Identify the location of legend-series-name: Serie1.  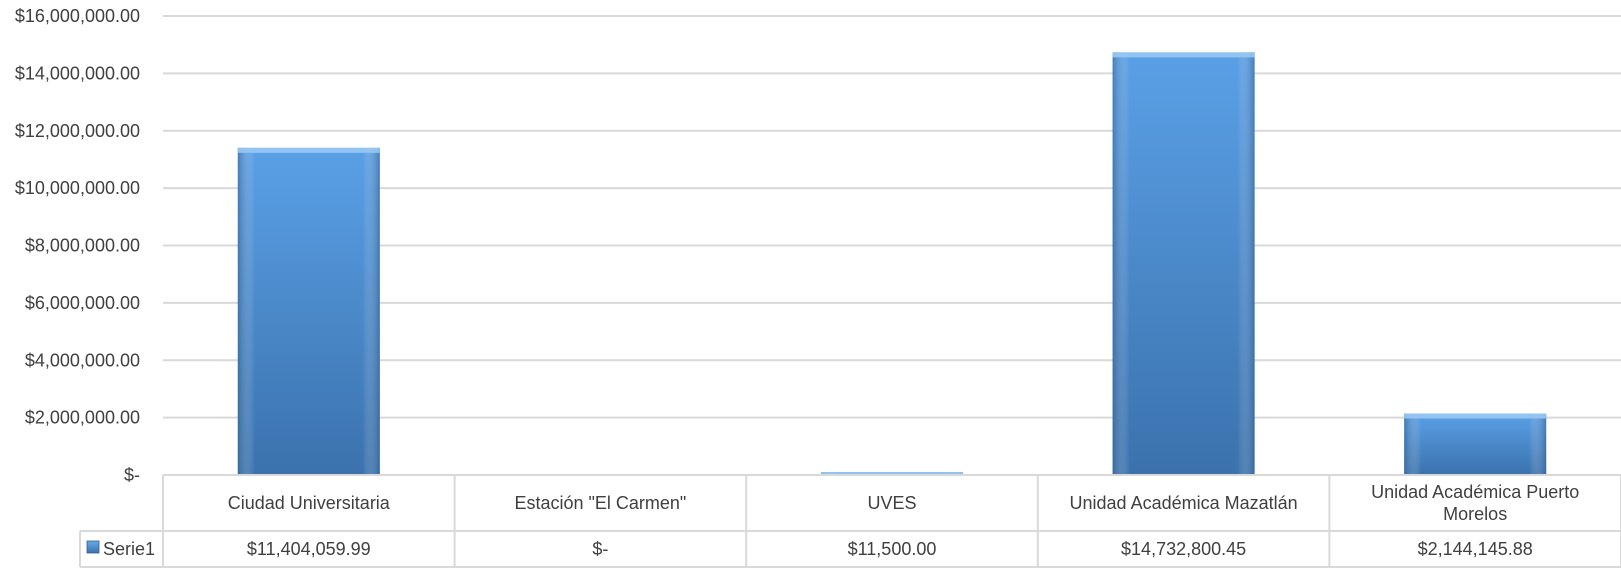
(129, 549).